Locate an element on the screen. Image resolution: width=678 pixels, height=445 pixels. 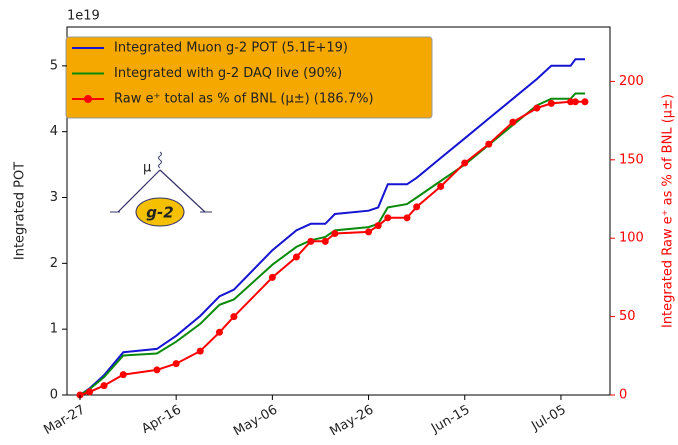
y2-tick-label: 0 is located at coordinates (623, 395).